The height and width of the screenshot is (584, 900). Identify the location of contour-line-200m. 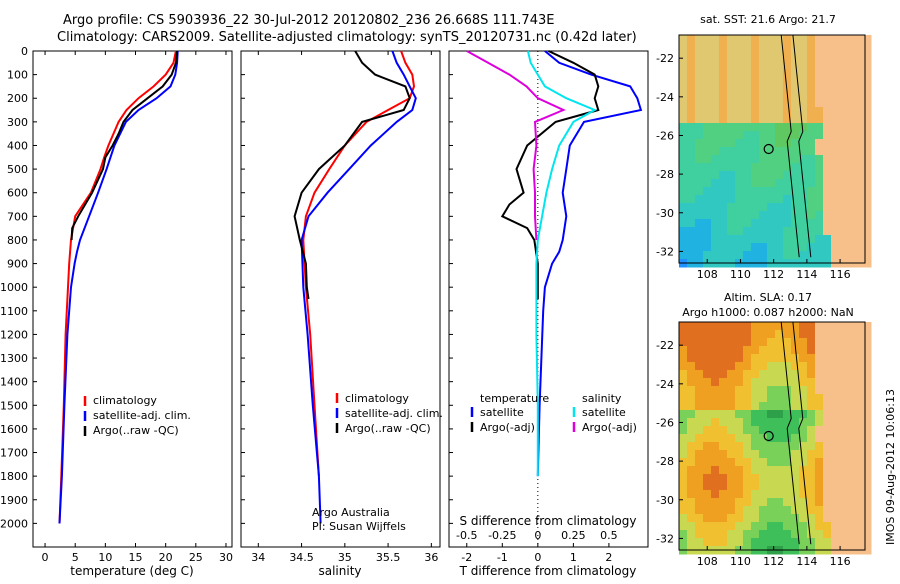
(802, 433).